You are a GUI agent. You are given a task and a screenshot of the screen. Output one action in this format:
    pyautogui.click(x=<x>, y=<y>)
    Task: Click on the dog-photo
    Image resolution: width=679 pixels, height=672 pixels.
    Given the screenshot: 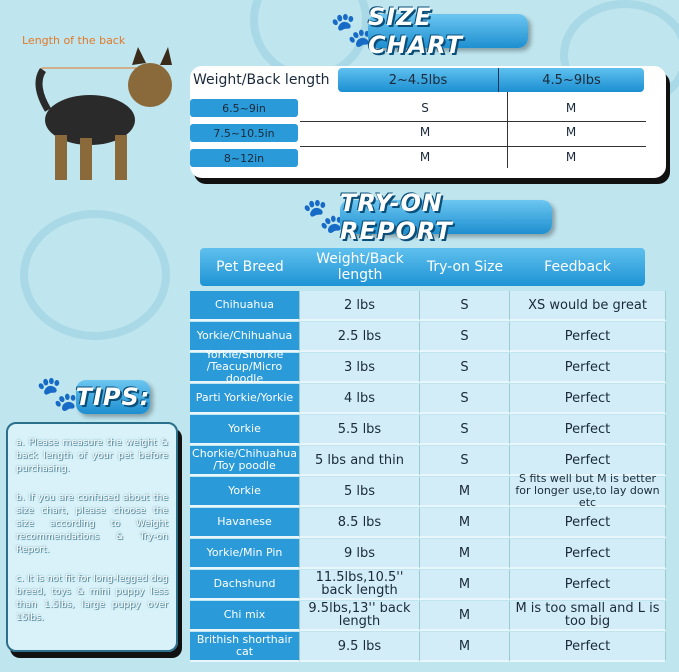 What is the action you would take?
    pyautogui.click(x=103, y=113)
    